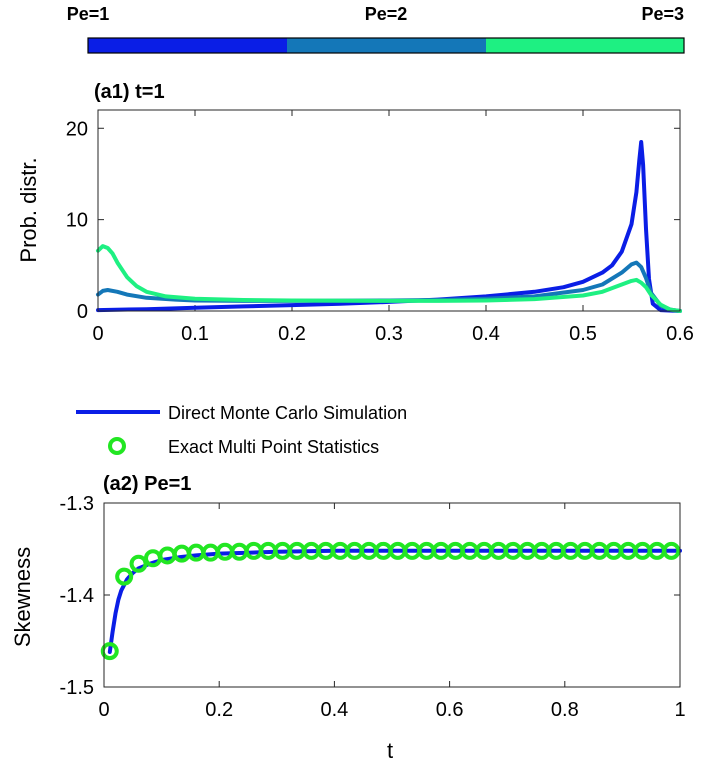 The height and width of the screenshot is (767, 712). Describe the element at coordinates (77, 221) in the screenshot. I see `y-tick-label: 10` at that location.